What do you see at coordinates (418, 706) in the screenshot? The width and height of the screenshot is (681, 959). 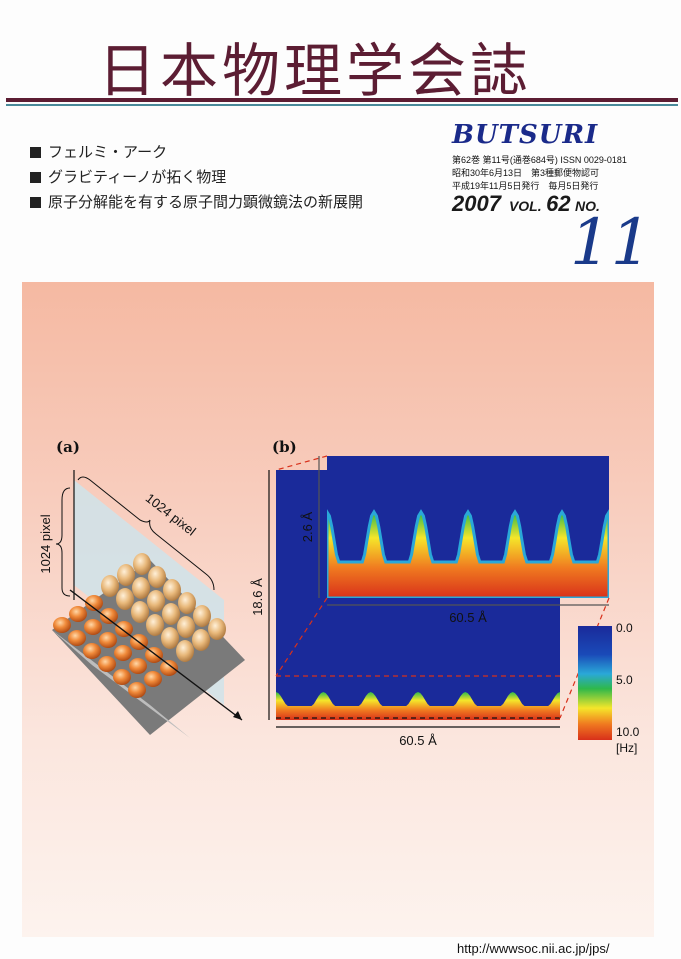 I see `lower-wave-shape` at bounding box center [418, 706].